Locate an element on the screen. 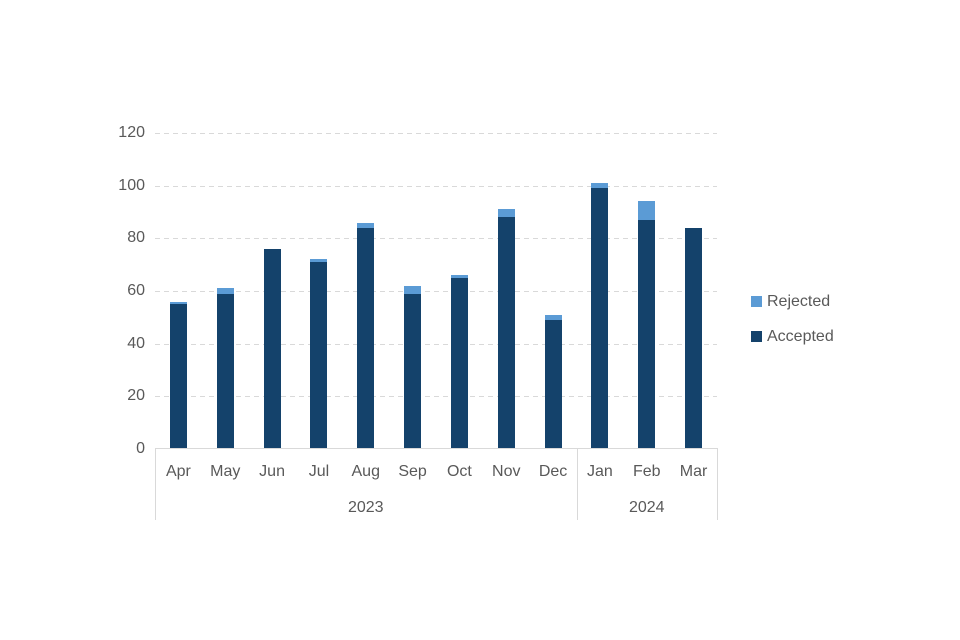 The height and width of the screenshot is (640, 960). bar-accepted-nov is located at coordinates (506, 333).